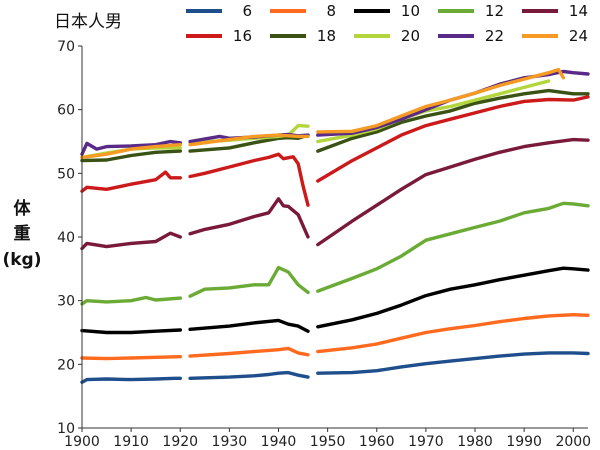 Image resolution: width=600 pixels, height=450 pixels. I want to click on legend-item-24: 24, so click(555, 36).